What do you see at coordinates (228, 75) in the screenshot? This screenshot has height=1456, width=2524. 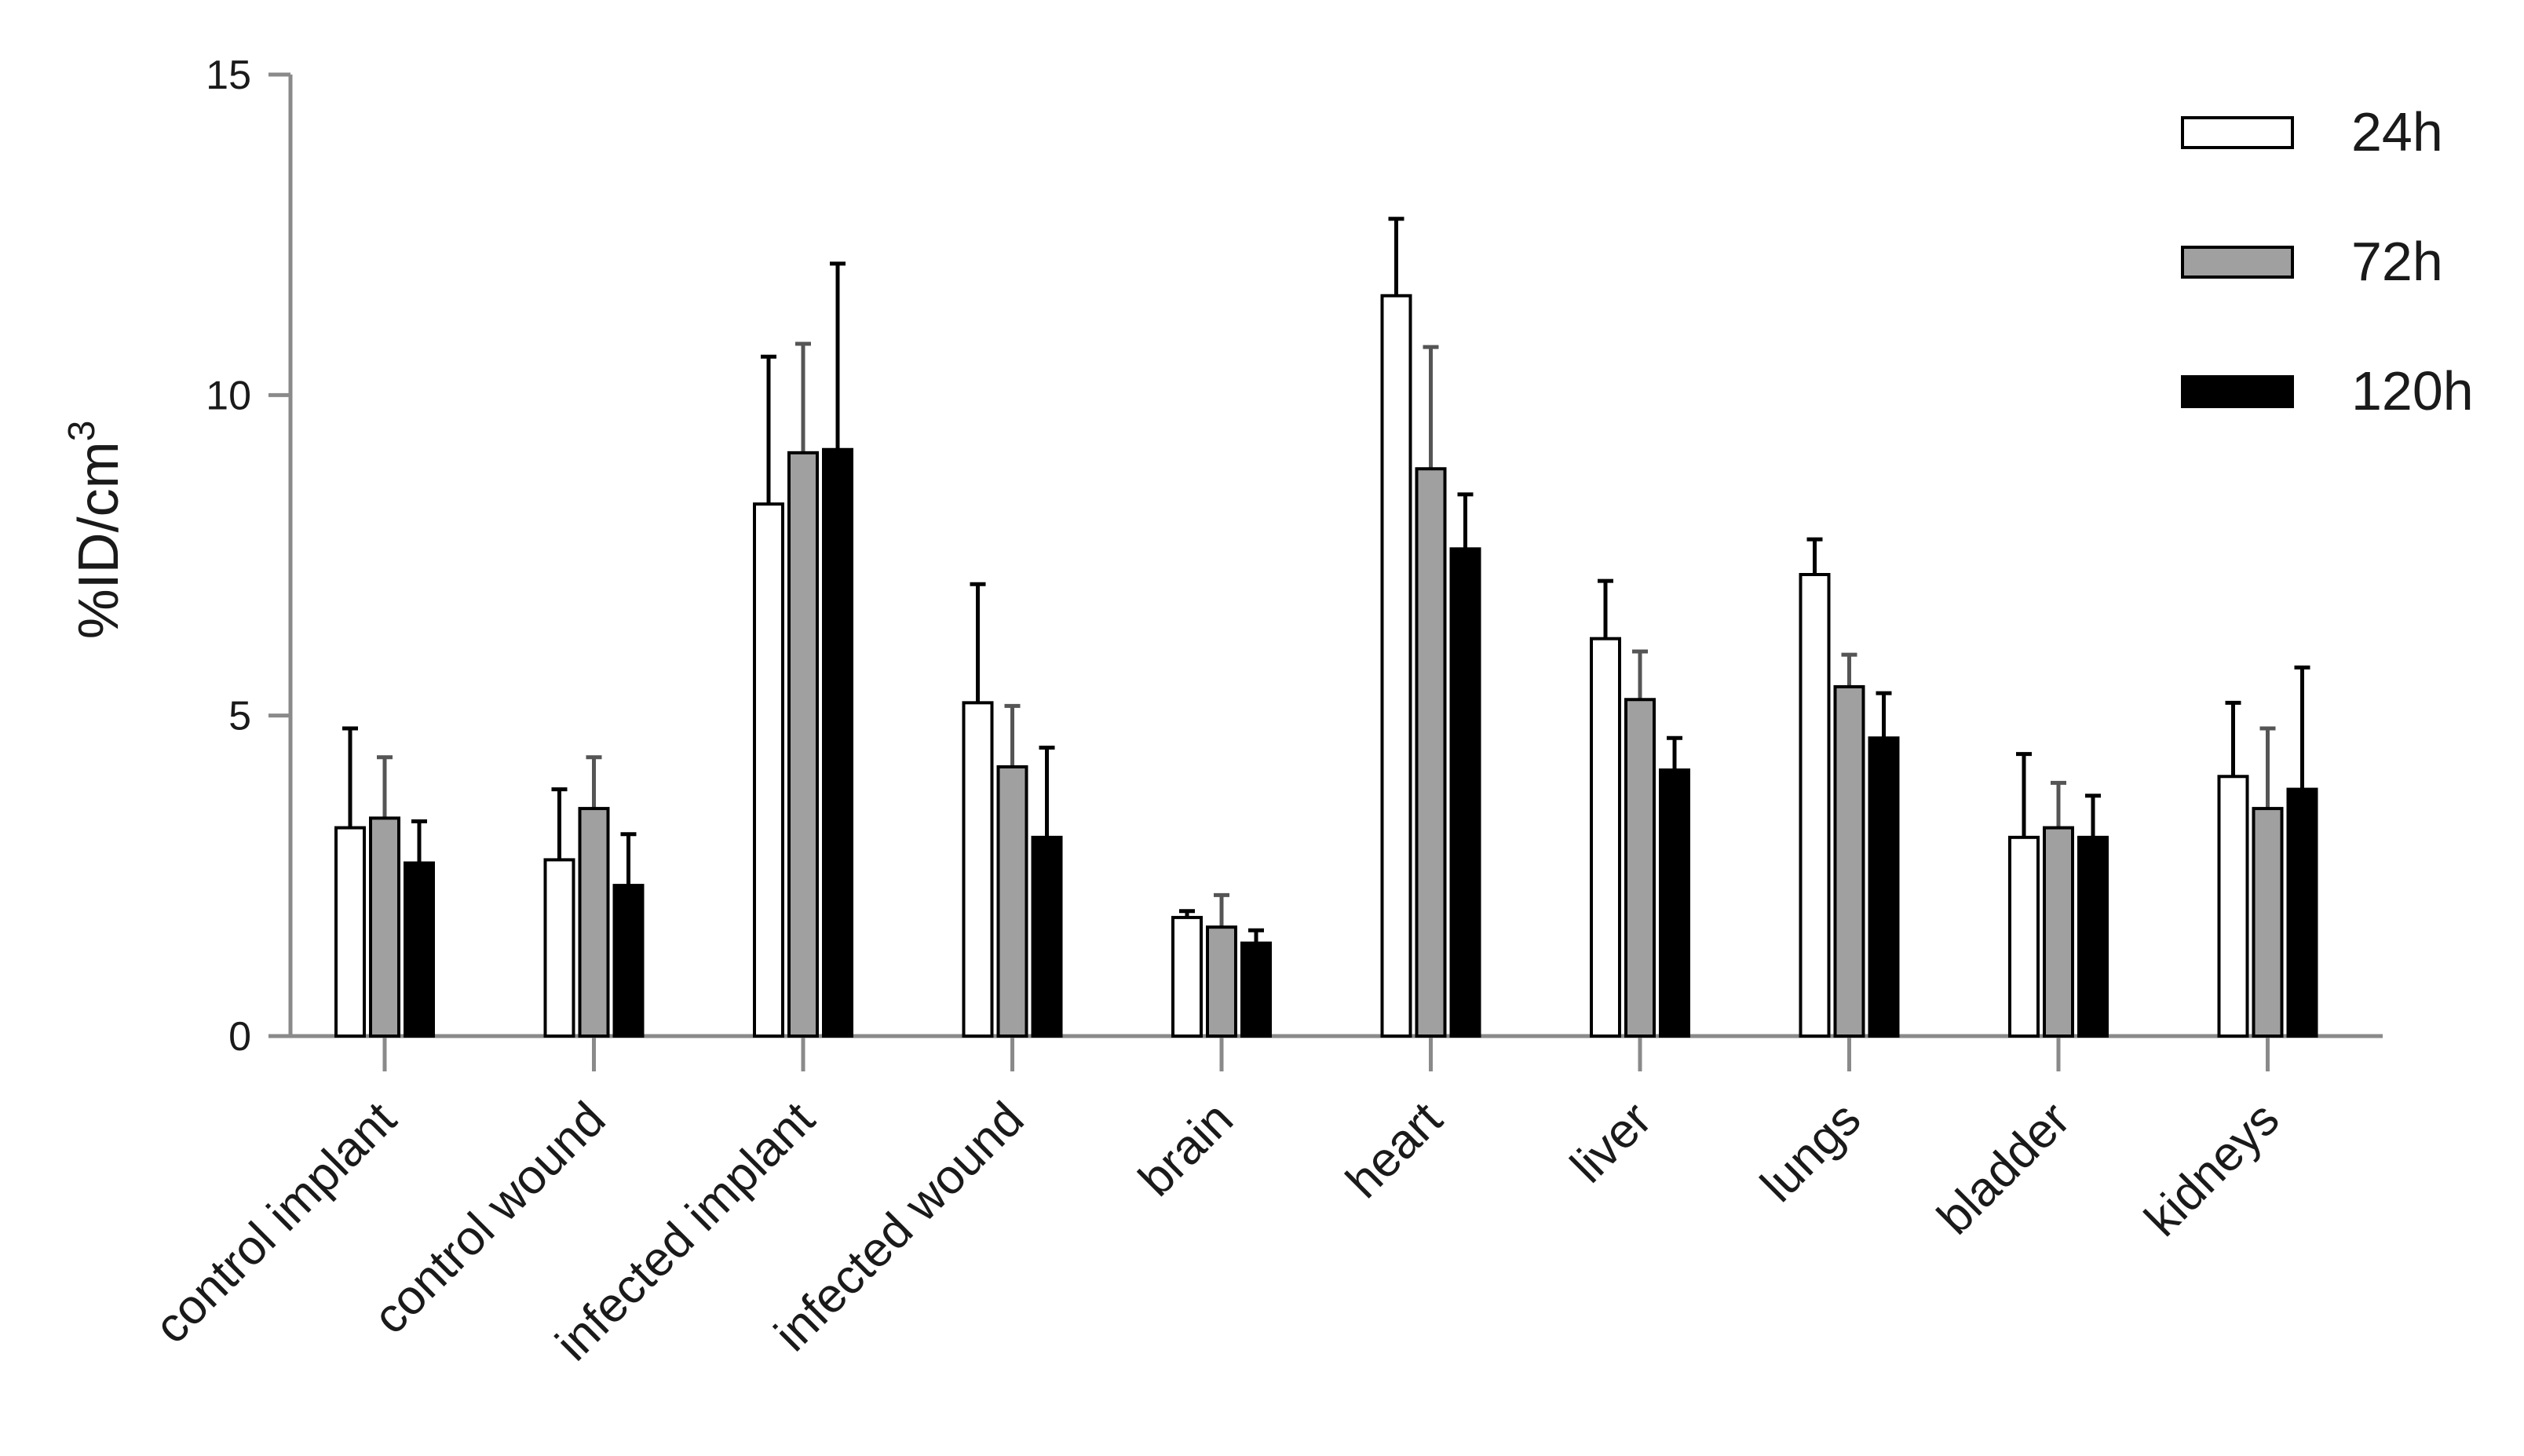 I see `y-tick-label-3: 15` at bounding box center [228, 75].